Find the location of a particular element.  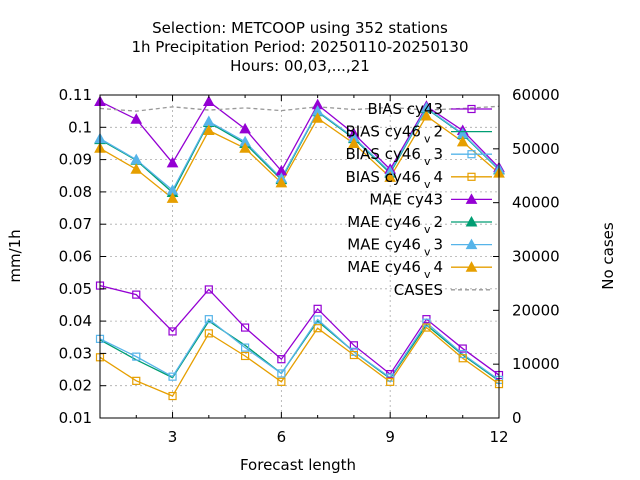

legend-label-suffix: 2 is located at coordinates (438, 222).